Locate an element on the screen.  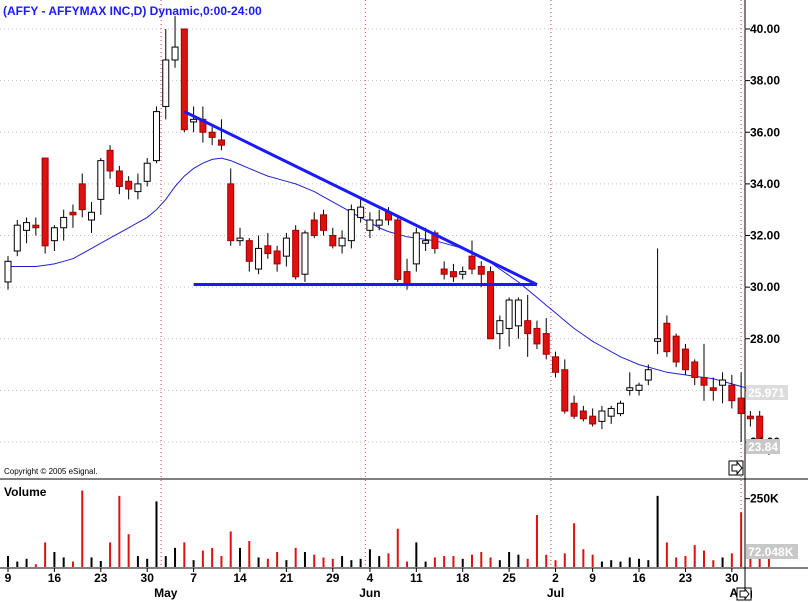
date-tick-label: 21 is located at coordinates (287, 578).